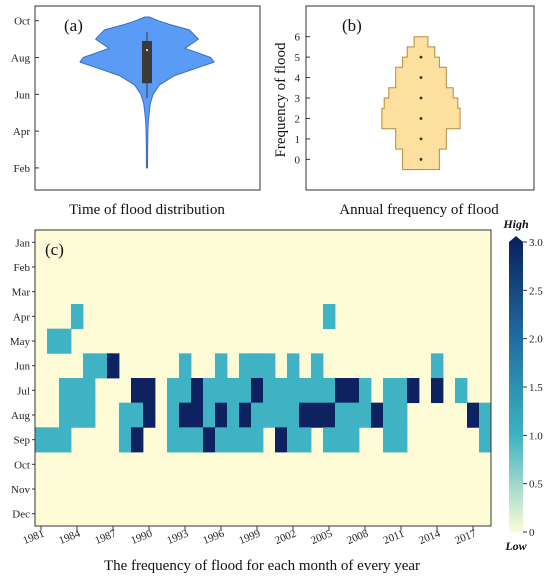 This screenshot has height=585, width=550. I want to click on panel-a-tick-label: Jun, so click(23, 95).